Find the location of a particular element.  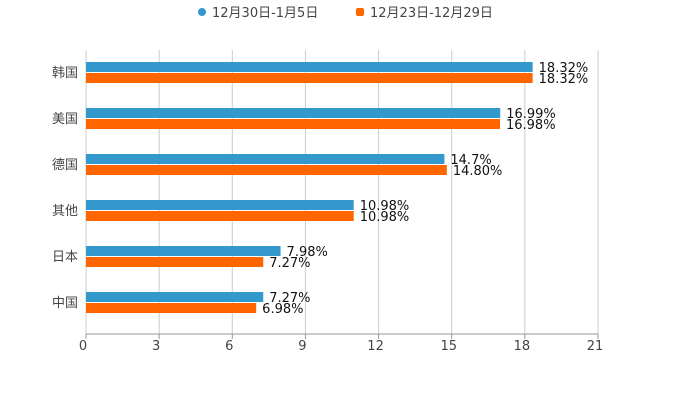

category-label: 韩国 is located at coordinates (65, 73).